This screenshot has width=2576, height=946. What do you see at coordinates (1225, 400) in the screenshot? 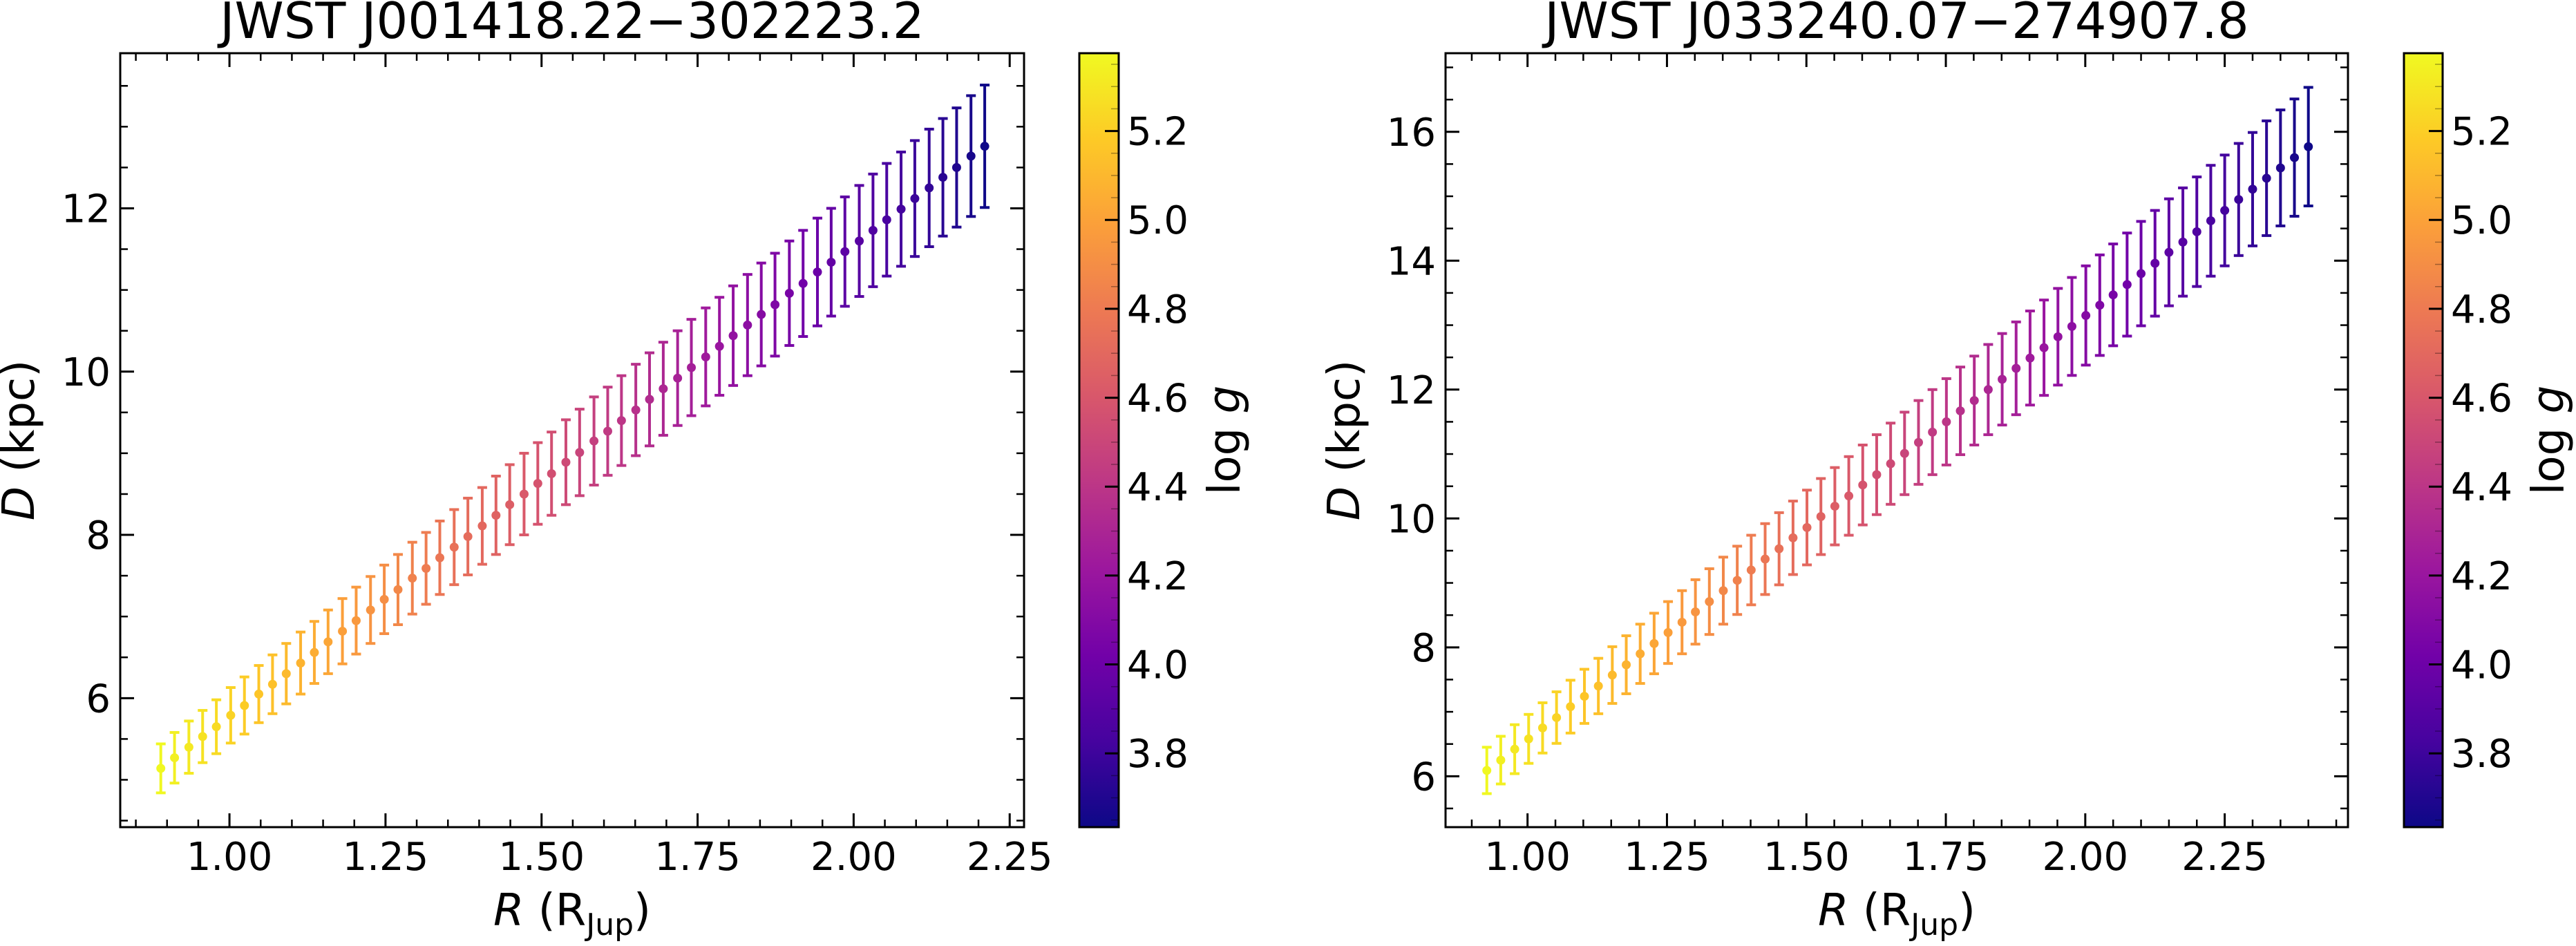
I see `colorbar-label-var: g` at bounding box center [1225, 400].